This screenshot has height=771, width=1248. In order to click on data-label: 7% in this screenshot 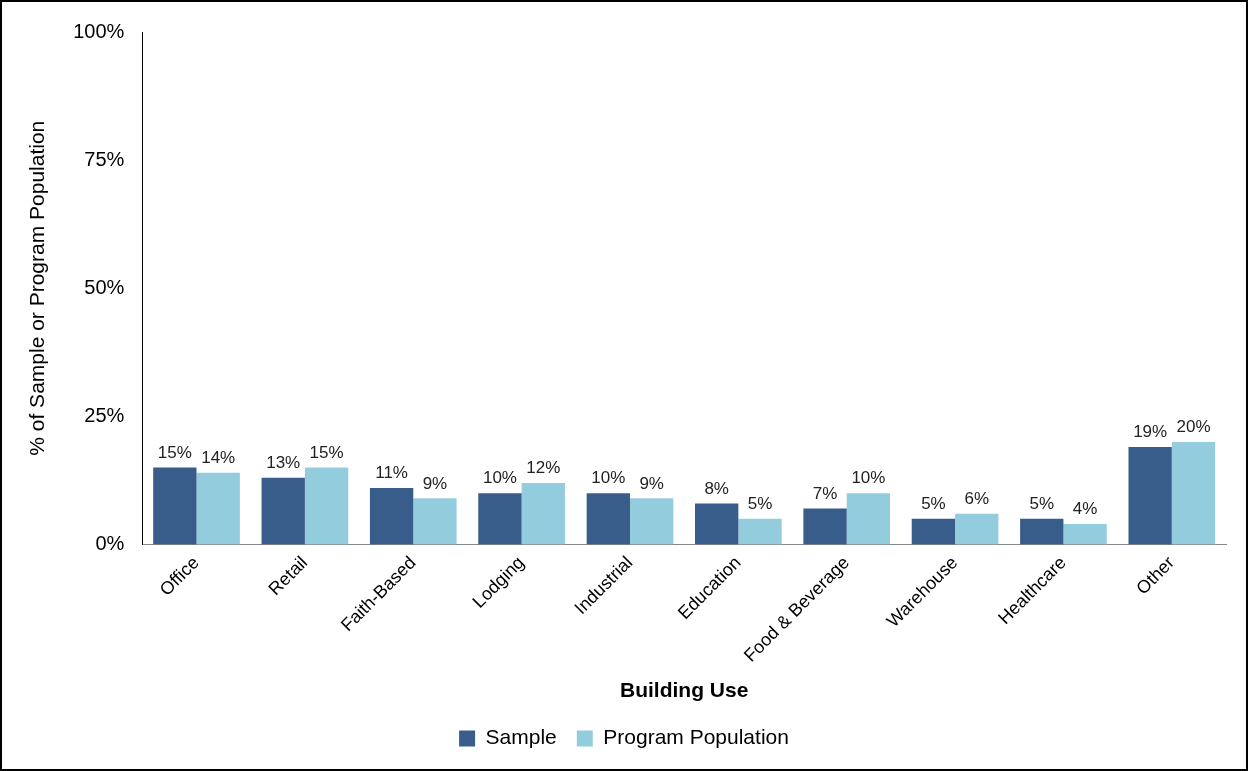, I will do `click(825, 493)`.